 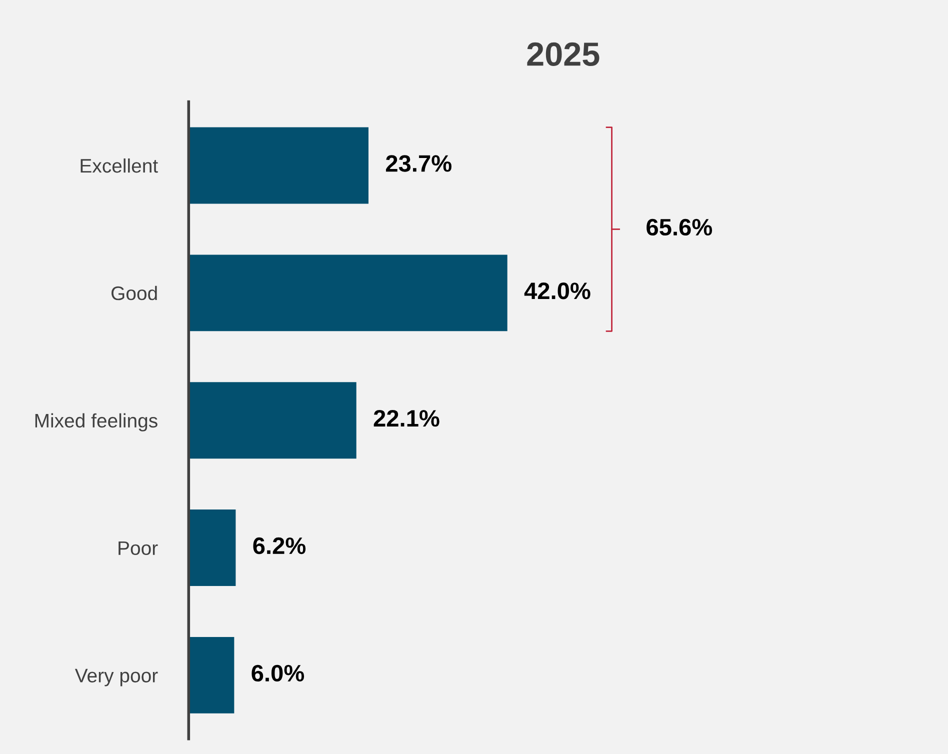 I want to click on data-label: 23.7%, so click(x=419, y=163).